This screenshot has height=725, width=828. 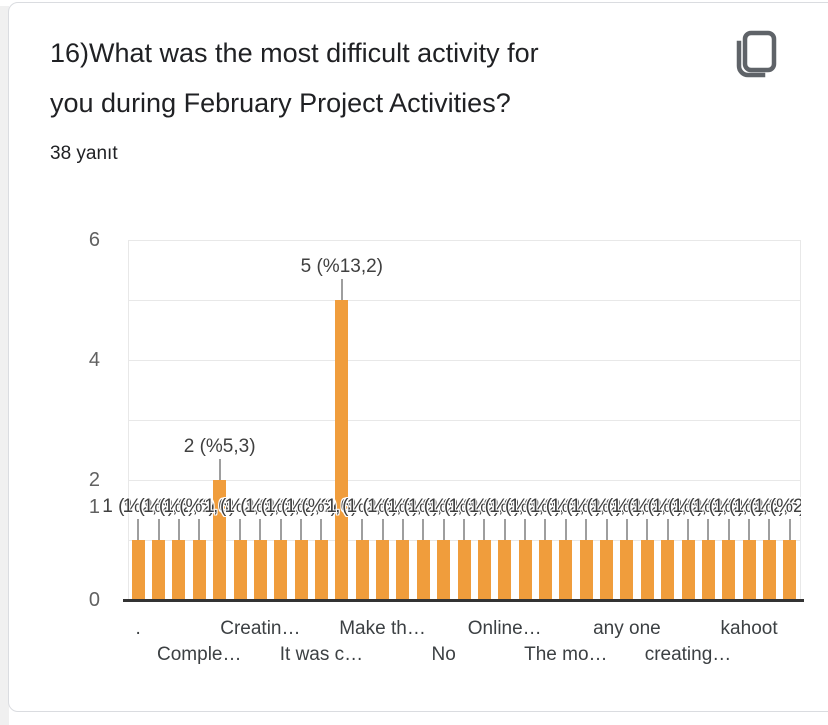 What do you see at coordinates (756, 55) in the screenshot?
I see `copy-responses-button` at bounding box center [756, 55].